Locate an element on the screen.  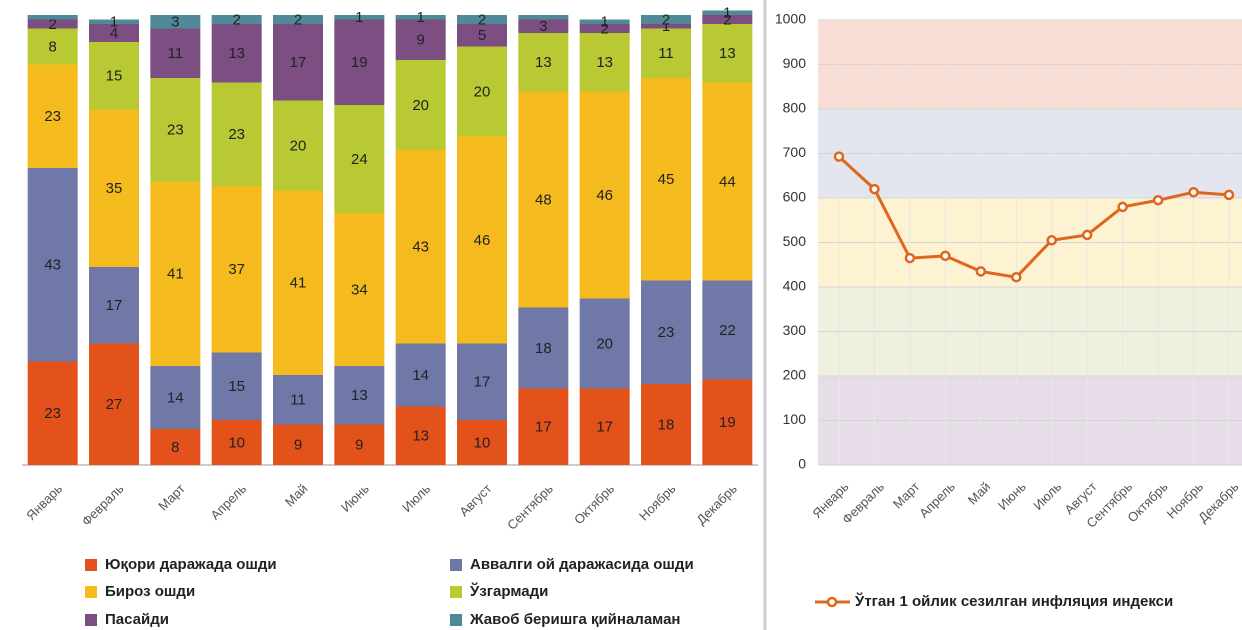
x-tick-label: Сентябрь is located at coordinates (530, 507).